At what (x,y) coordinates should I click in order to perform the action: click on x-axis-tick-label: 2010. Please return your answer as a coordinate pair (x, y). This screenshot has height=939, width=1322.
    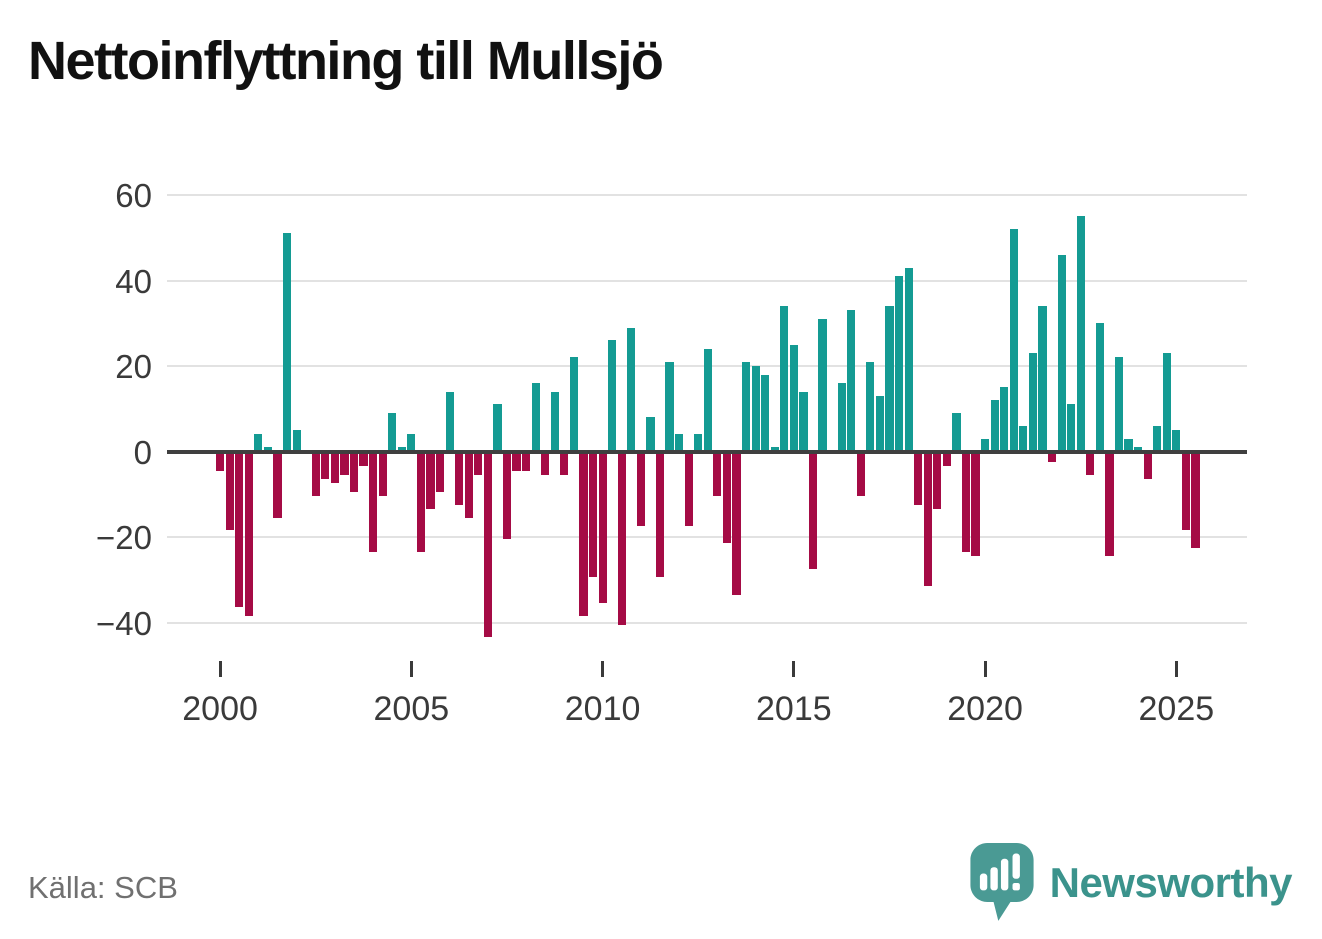
    Looking at the image, I should click on (602, 709).